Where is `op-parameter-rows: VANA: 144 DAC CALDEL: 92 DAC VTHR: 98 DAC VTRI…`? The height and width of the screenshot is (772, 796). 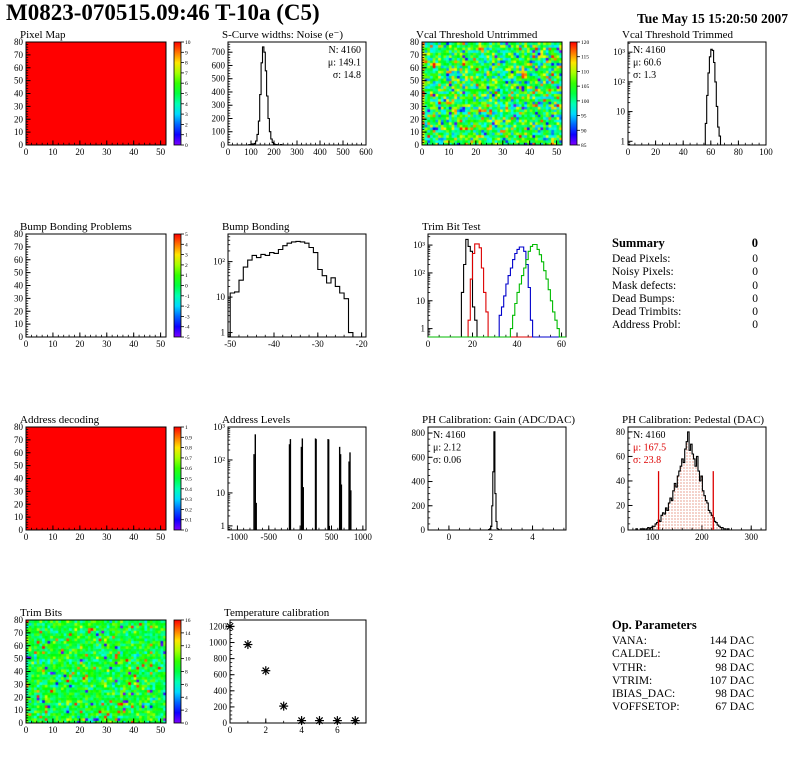
op-parameter-rows: VANA: 144 DAC CALDEL: 92 DAC VTHR: 98 DAC VTRI… is located at coordinates (683, 675).